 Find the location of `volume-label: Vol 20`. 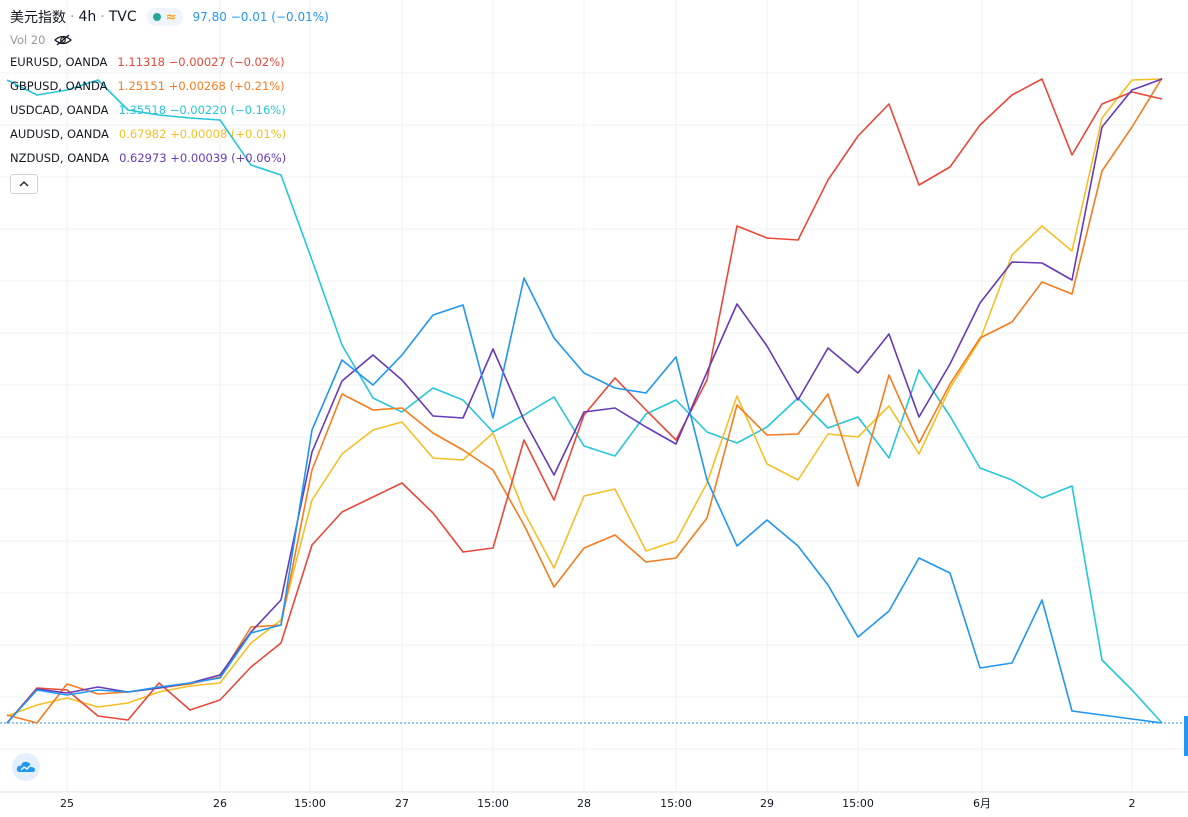

volume-label: Vol 20 is located at coordinates (28, 40).